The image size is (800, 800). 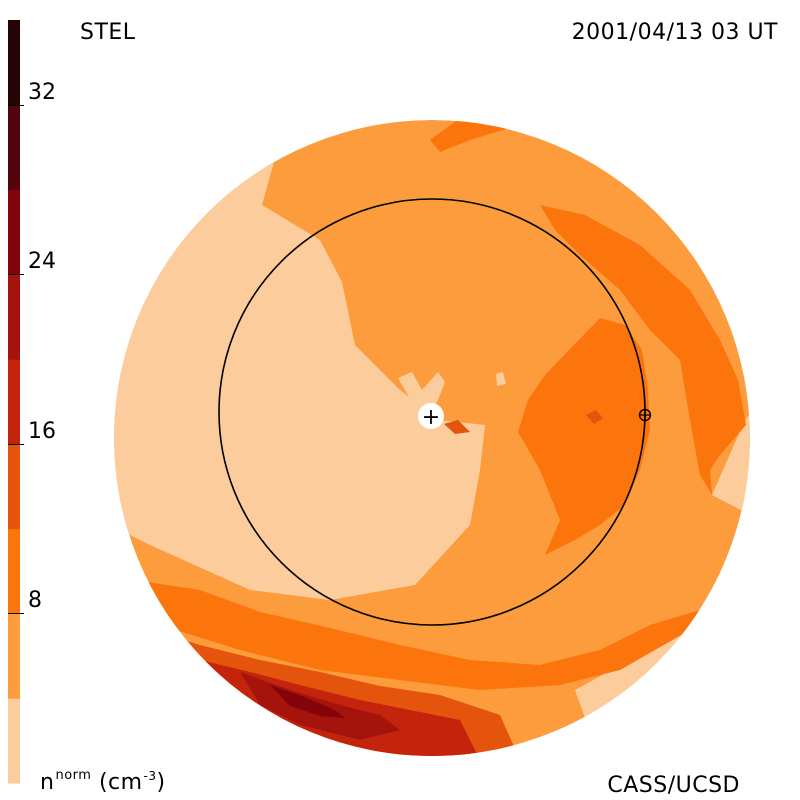 What do you see at coordinates (42, 262) in the screenshot?
I see `colorbar-tick-label: 24` at bounding box center [42, 262].